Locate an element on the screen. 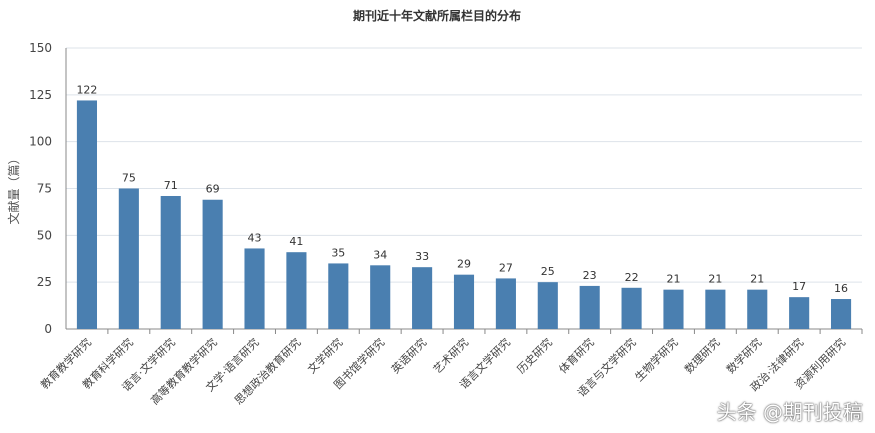  data-label: 69 is located at coordinates (213, 189).